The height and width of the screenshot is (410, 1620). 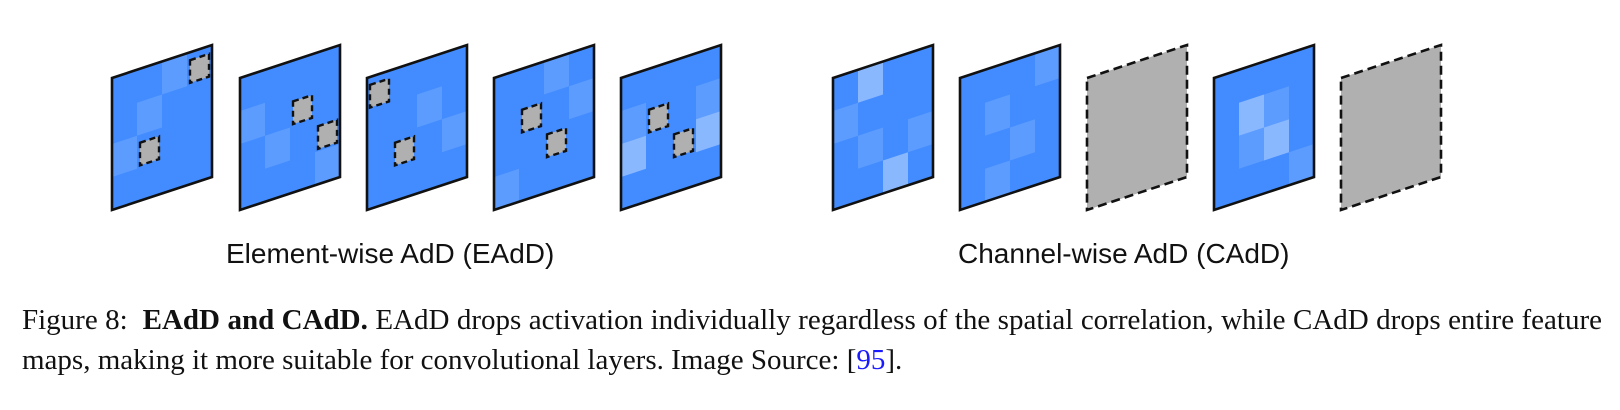 What do you see at coordinates (671, 127) in the screenshot?
I see `eadd-5-map-outline` at bounding box center [671, 127].